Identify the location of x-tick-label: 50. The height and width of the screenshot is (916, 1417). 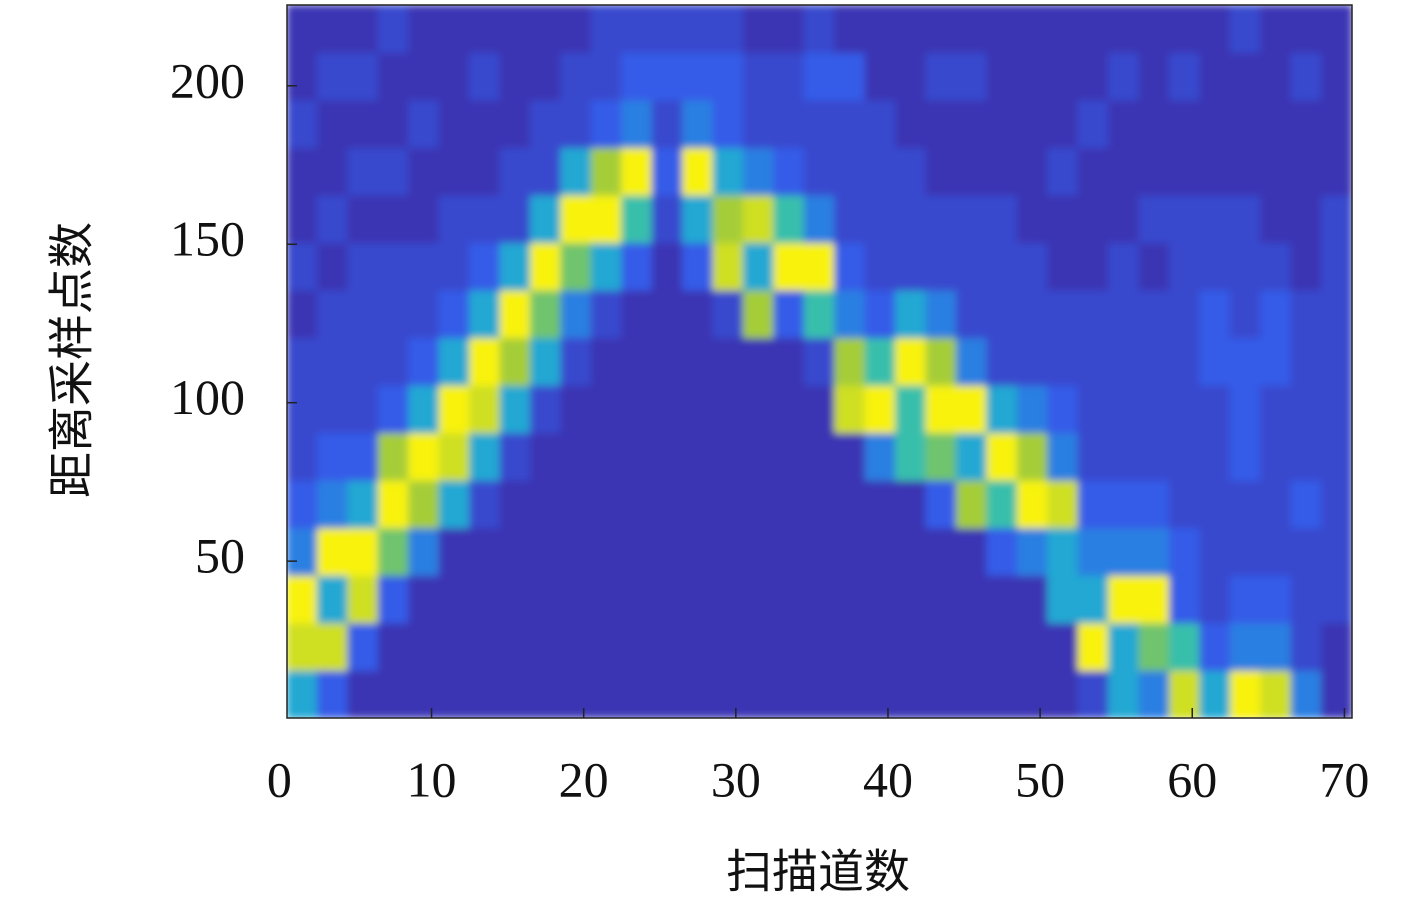
(1040, 779).